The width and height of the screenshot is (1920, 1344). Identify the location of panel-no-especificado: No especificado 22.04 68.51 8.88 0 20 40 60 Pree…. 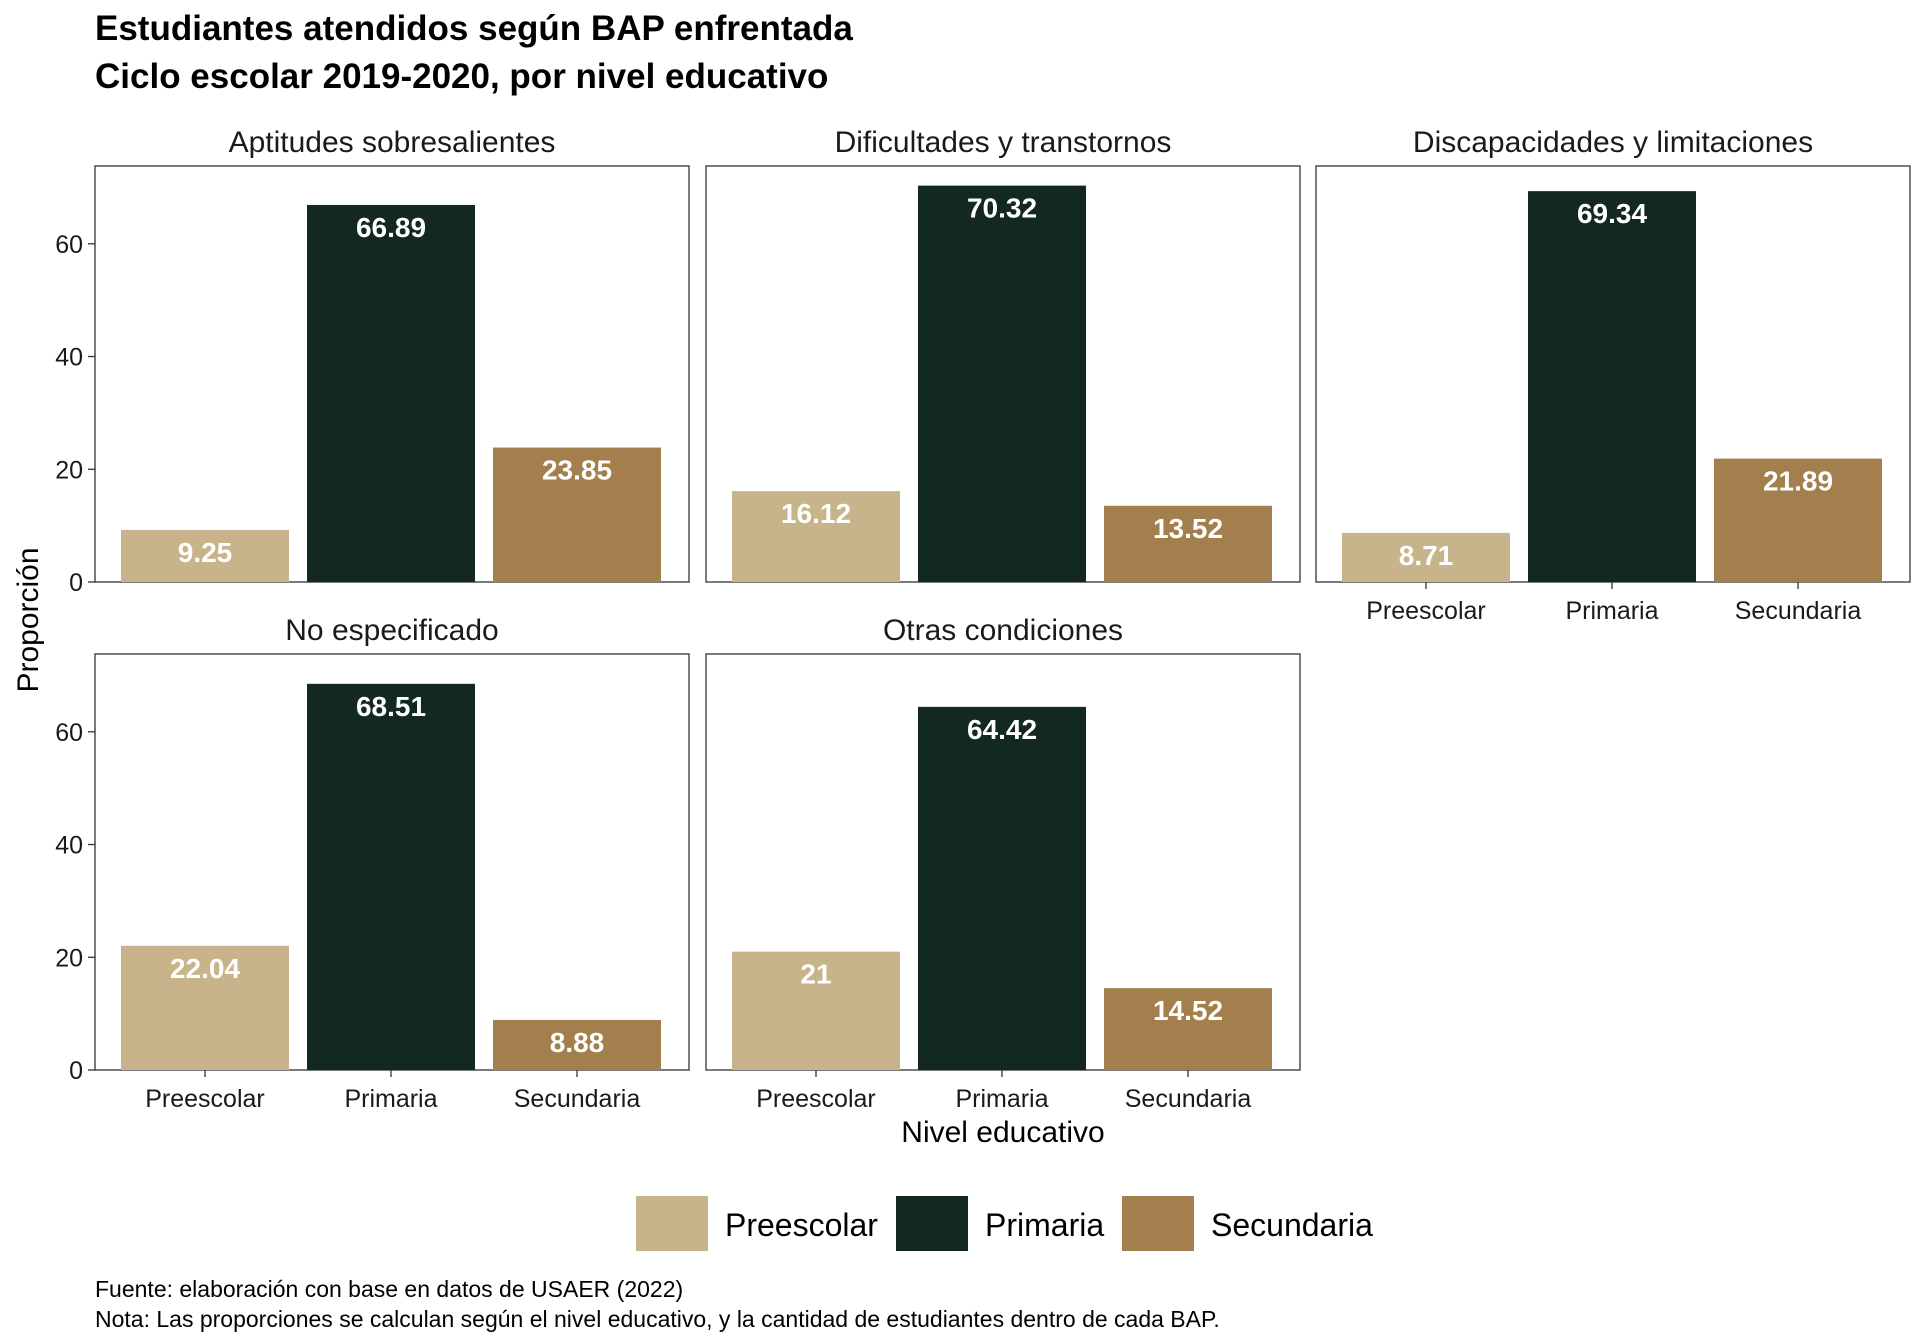
(372, 863).